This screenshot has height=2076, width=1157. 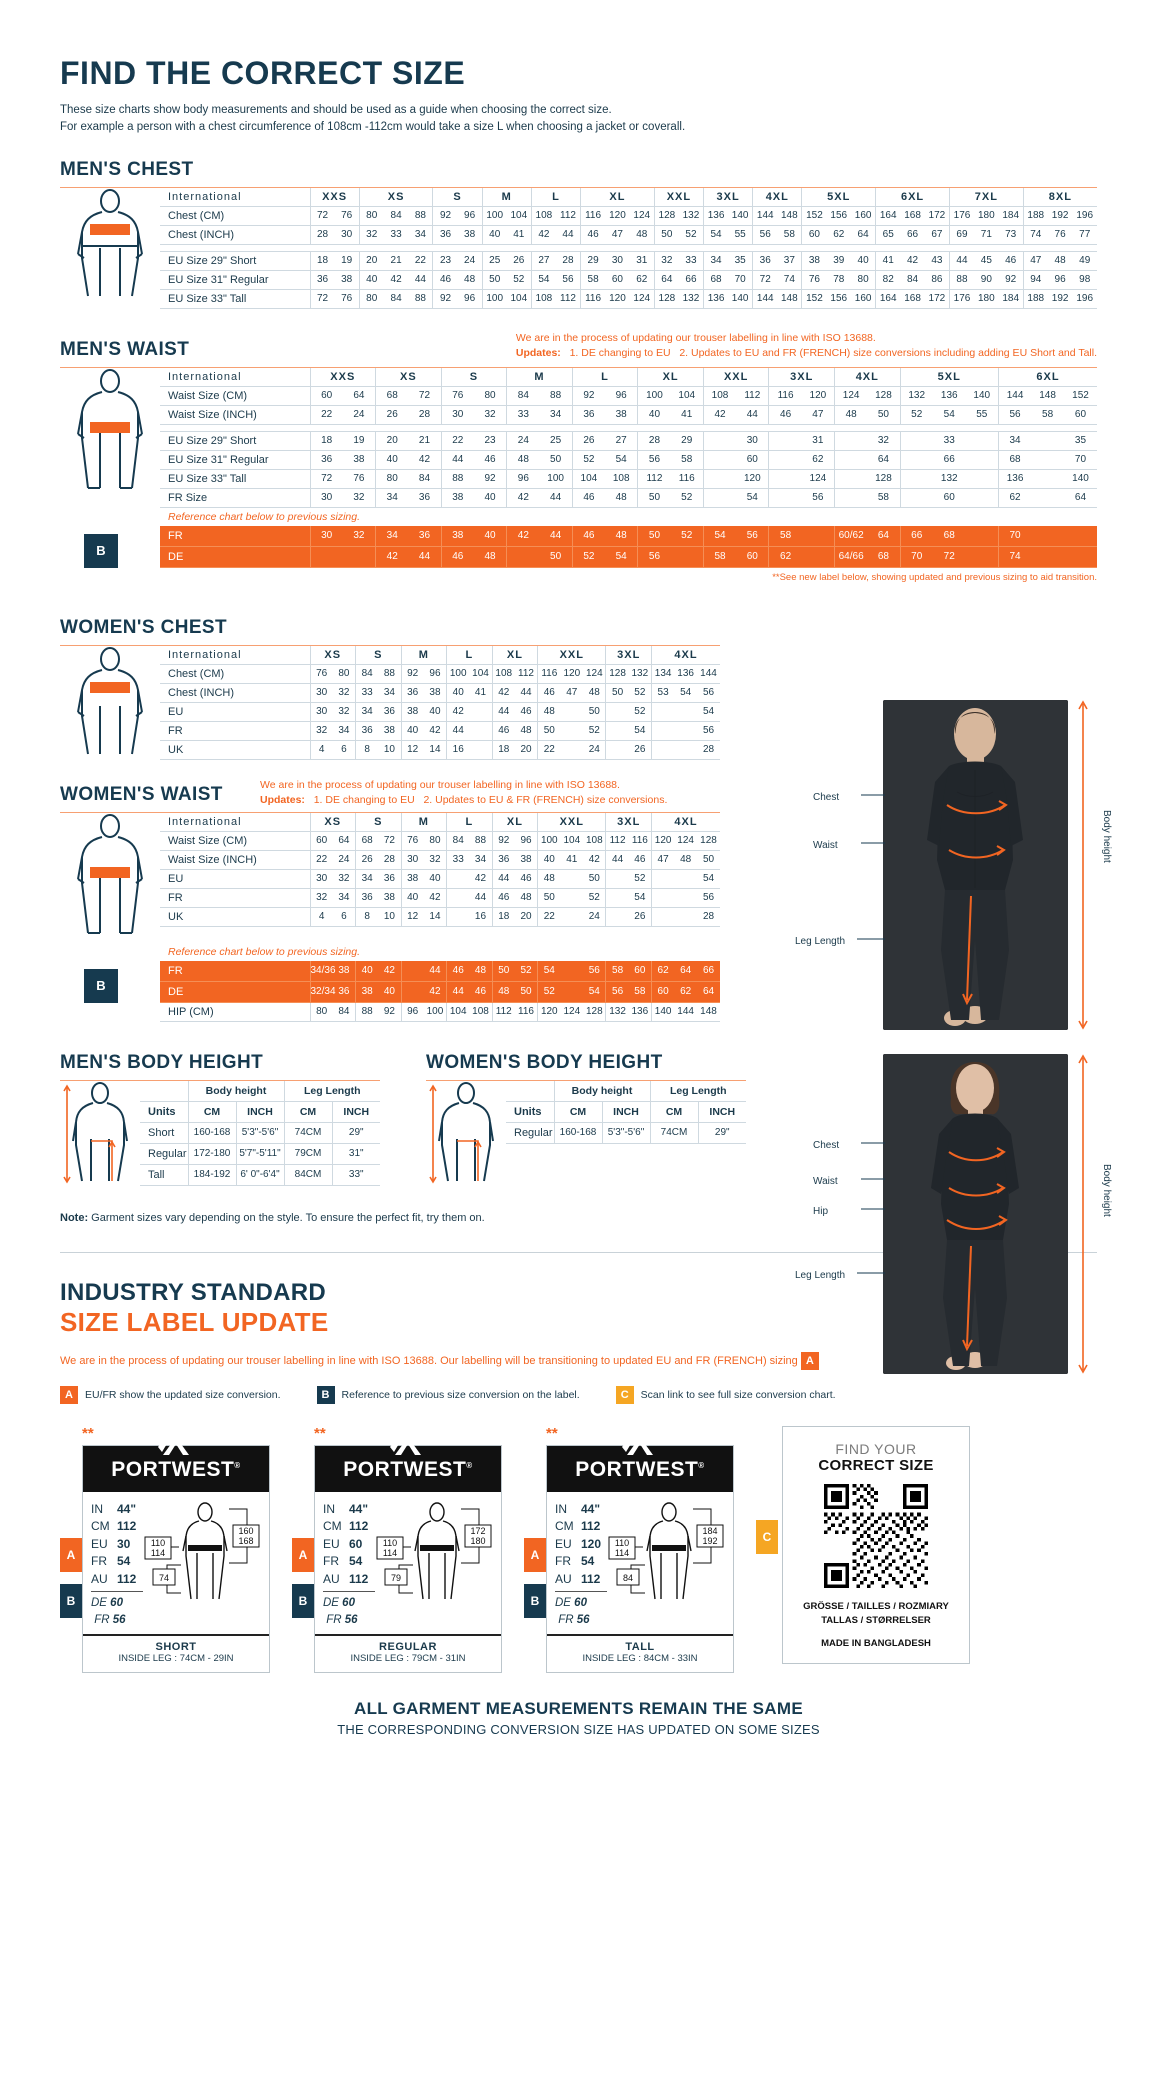 What do you see at coordinates (355, 1154) in the screenshot?
I see `leg-inch-value: 31"` at bounding box center [355, 1154].